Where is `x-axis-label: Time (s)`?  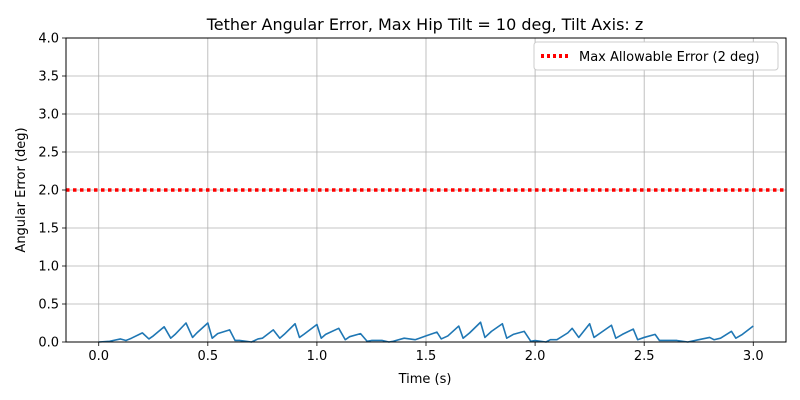
x-axis-label: Time (s) is located at coordinates (425, 379).